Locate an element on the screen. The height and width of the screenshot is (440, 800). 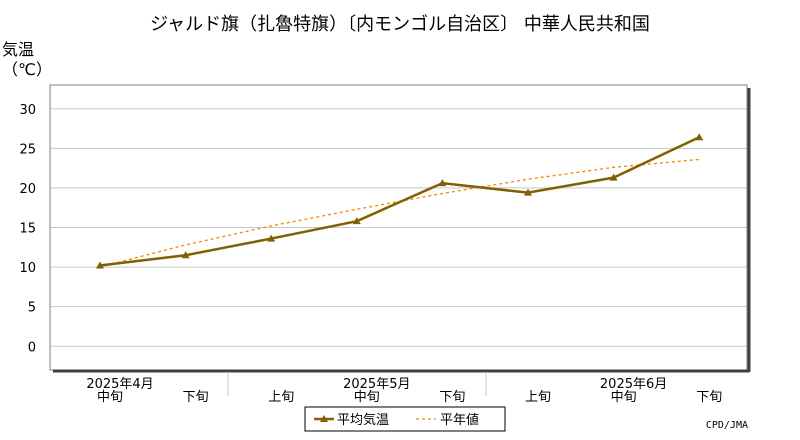
y-axis-label-name: 気温 is located at coordinates (18, 49).